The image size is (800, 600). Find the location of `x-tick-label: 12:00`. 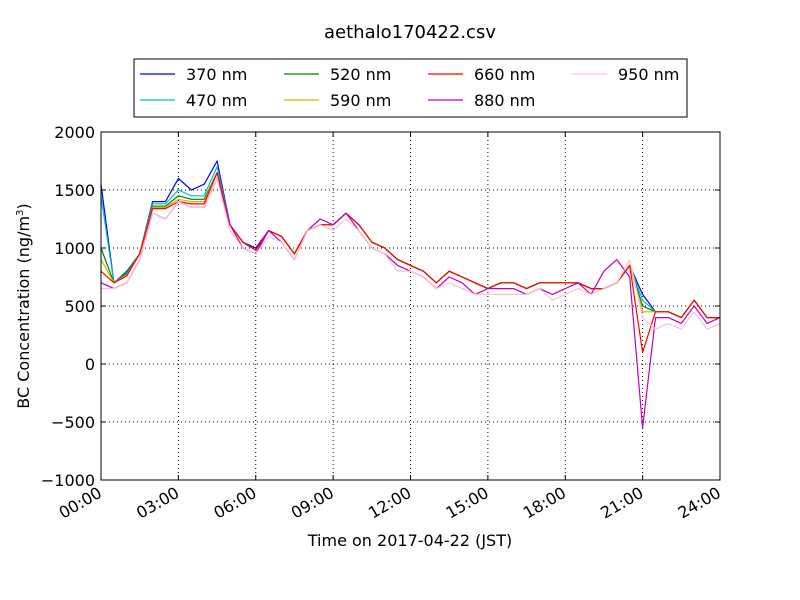

x-tick-label: 12:00 is located at coordinates (389, 503).